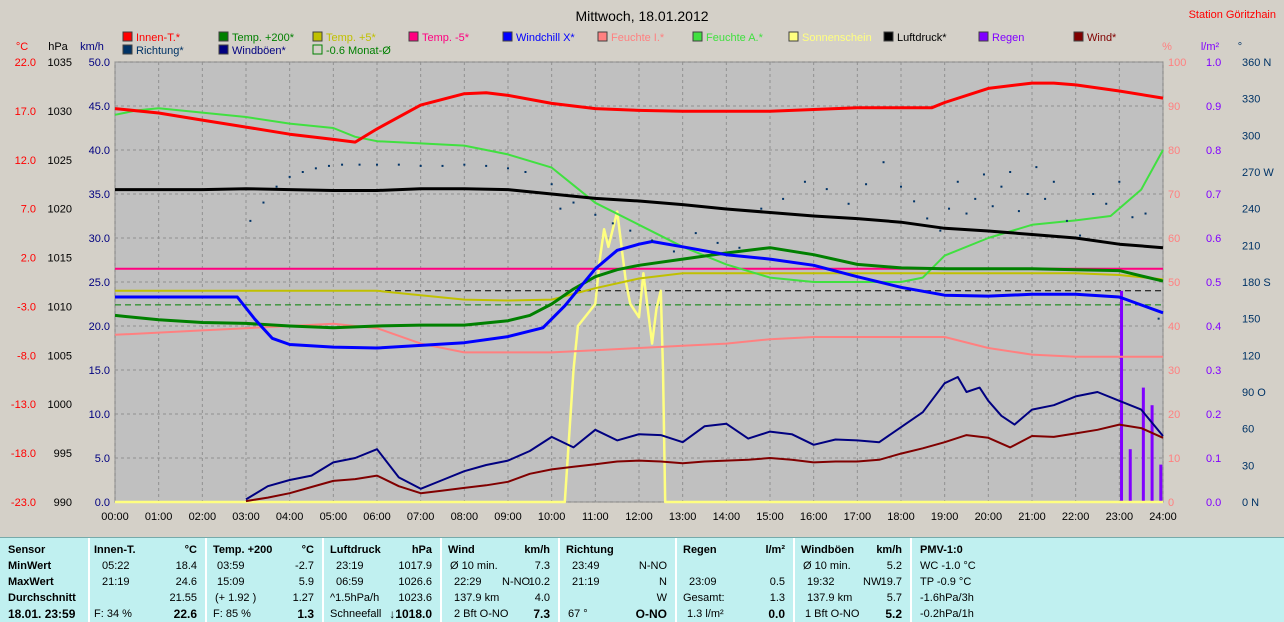  Describe the element at coordinates (1251, 210) in the screenshot. I see `direction_deg-tick-label: 240` at that location.